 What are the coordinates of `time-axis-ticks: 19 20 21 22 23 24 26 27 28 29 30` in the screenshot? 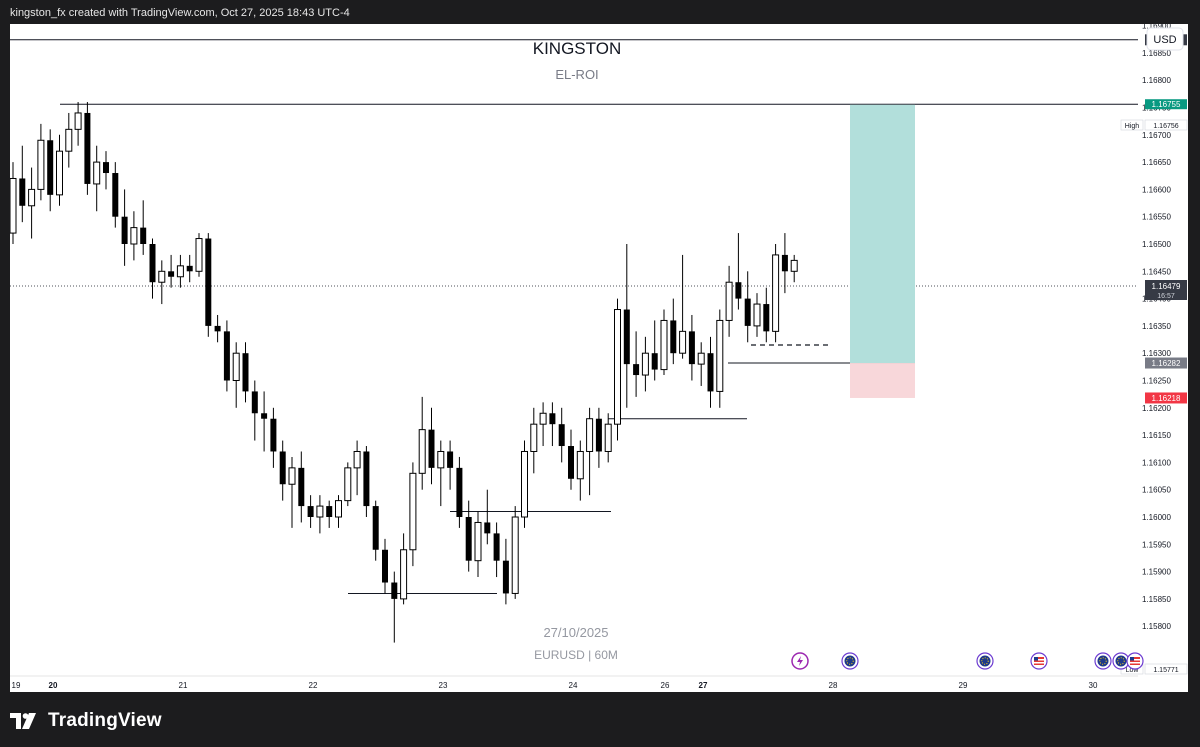 It's located at (555, 685).